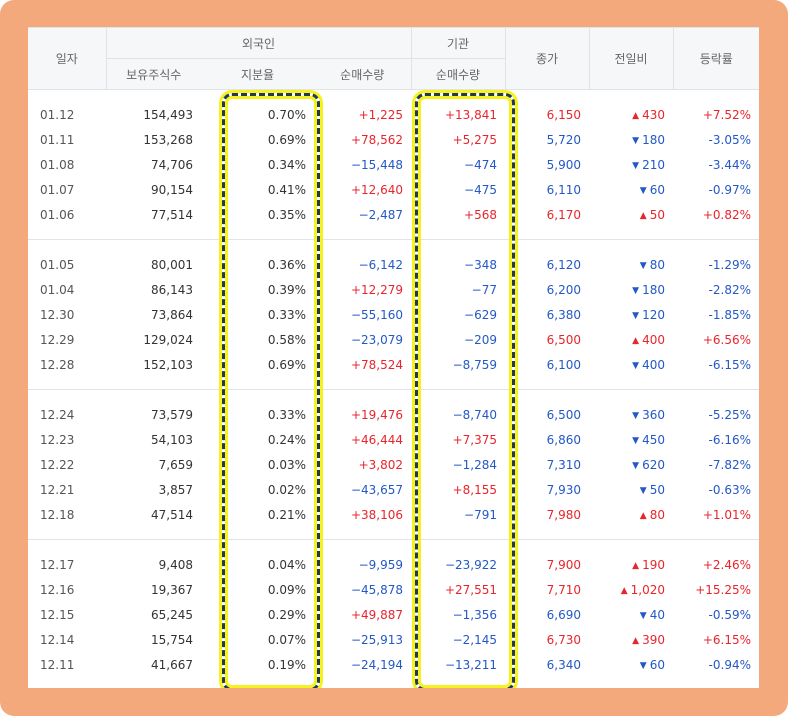 This screenshot has height=716, width=788. Describe the element at coordinates (723, 589) in the screenshot. I see `cell-rate: +15.25%` at that location.